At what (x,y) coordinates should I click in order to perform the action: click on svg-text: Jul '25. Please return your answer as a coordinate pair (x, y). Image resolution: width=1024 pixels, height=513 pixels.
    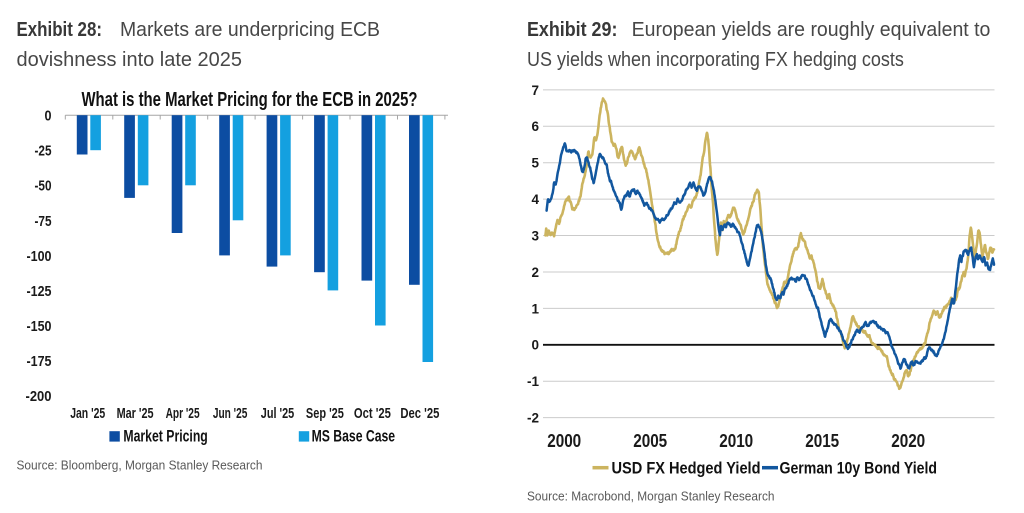
    Looking at the image, I should click on (278, 413).